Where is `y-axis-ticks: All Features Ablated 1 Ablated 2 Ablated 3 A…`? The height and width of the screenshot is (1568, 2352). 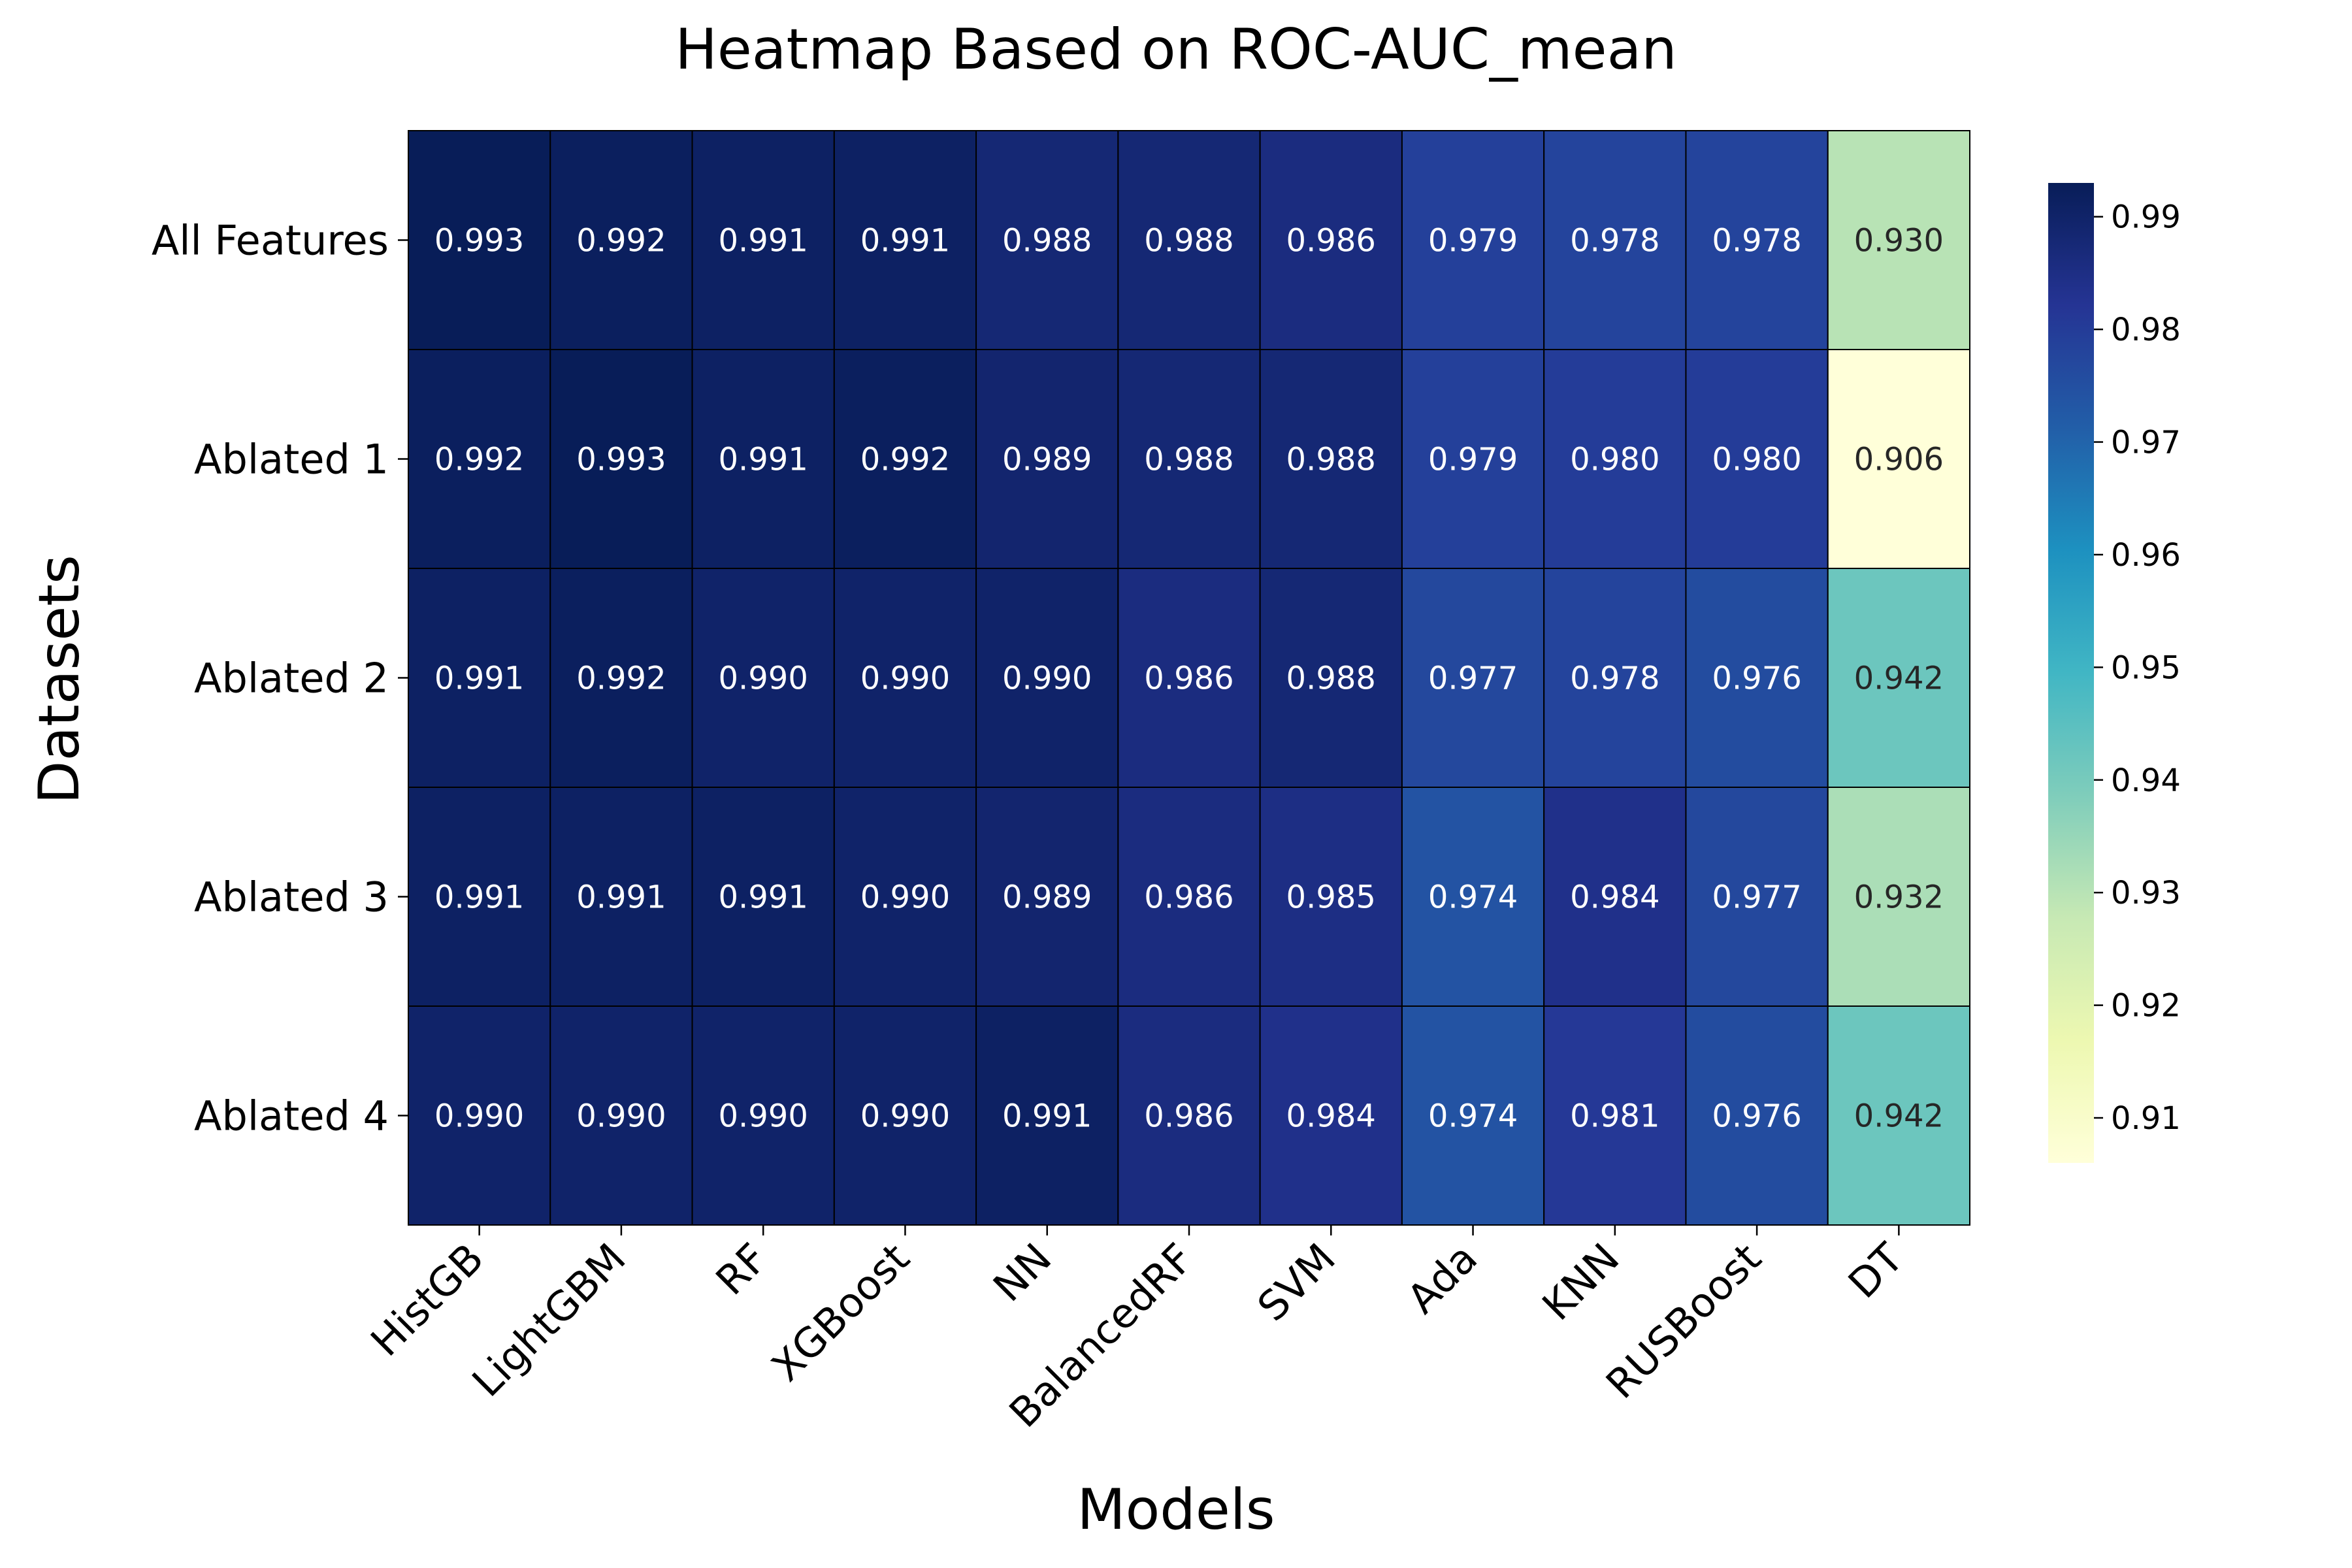 y-axis-ticks: All Features Ablated 1 Ablated 2 Ablated 3 A… is located at coordinates (280, 678).